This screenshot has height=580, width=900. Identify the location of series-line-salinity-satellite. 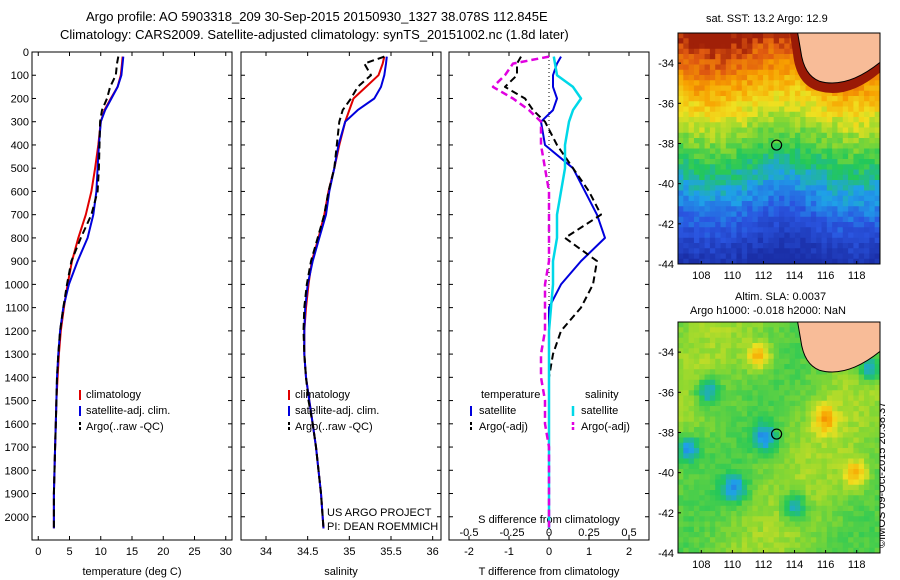
(565, 292).